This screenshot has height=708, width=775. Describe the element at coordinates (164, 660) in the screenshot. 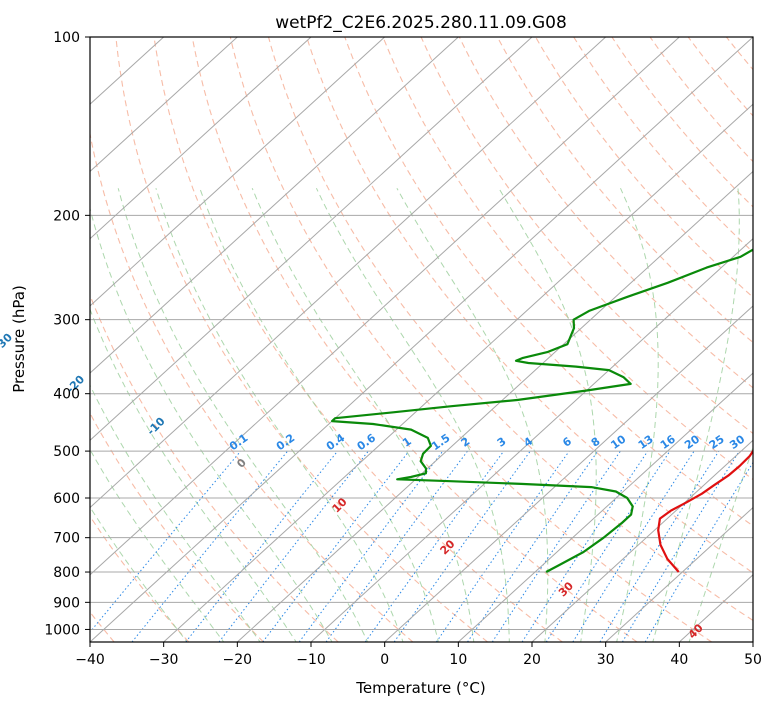

I see `x-tick-label: −30` at that location.